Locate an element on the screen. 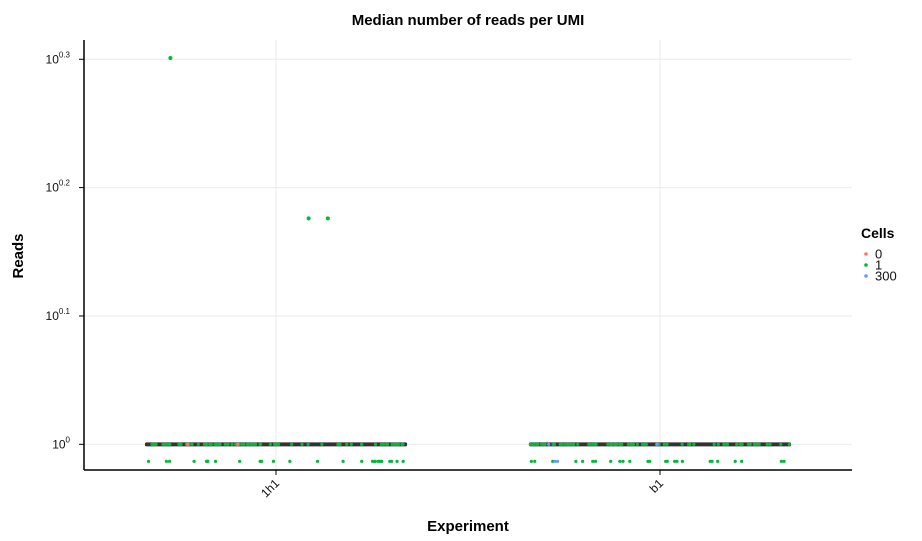 The width and height of the screenshot is (922, 541). x-tick-label: 1h1 is located at coordinates (270, 488).